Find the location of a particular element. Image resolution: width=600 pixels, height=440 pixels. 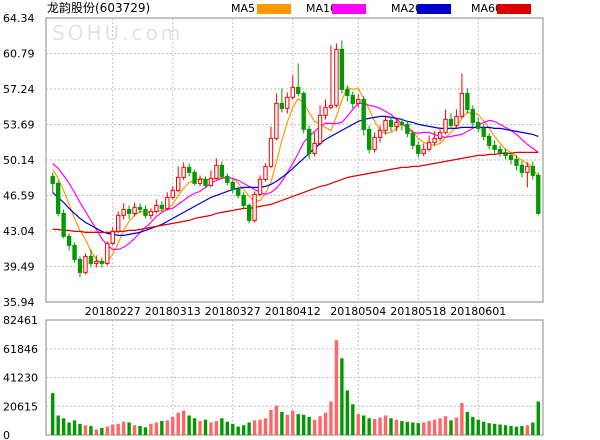

volume-tick-label: 41230 is located at coordinates (20, 378).